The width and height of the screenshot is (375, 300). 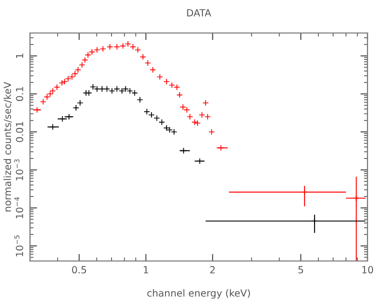 What do you see at coordinates (368, 270) in the screenshot?
I see `x-tick-label: 10` at bounding box center [368, 270].